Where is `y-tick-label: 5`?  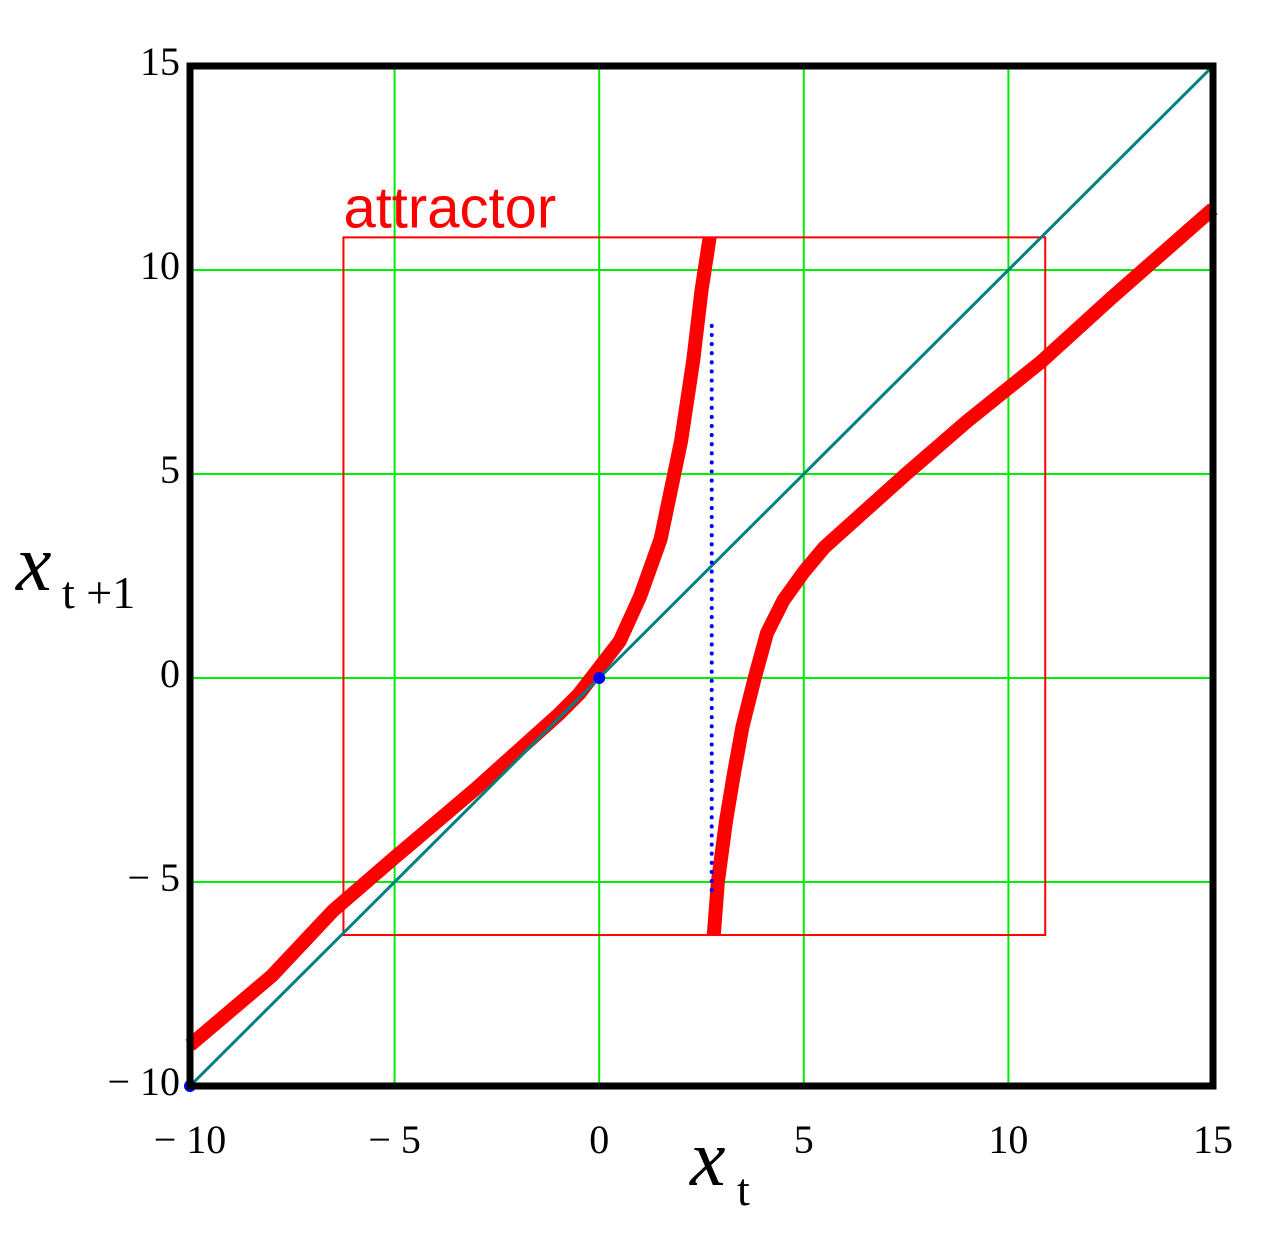 y-tick-label: 5 is located at coordinates (170, 469).